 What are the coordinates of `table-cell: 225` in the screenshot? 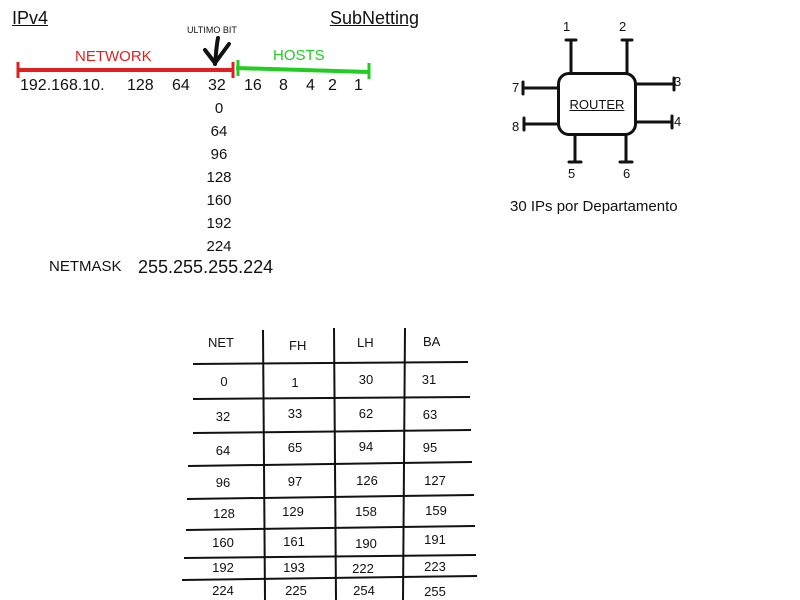 It's located at (296, 590).